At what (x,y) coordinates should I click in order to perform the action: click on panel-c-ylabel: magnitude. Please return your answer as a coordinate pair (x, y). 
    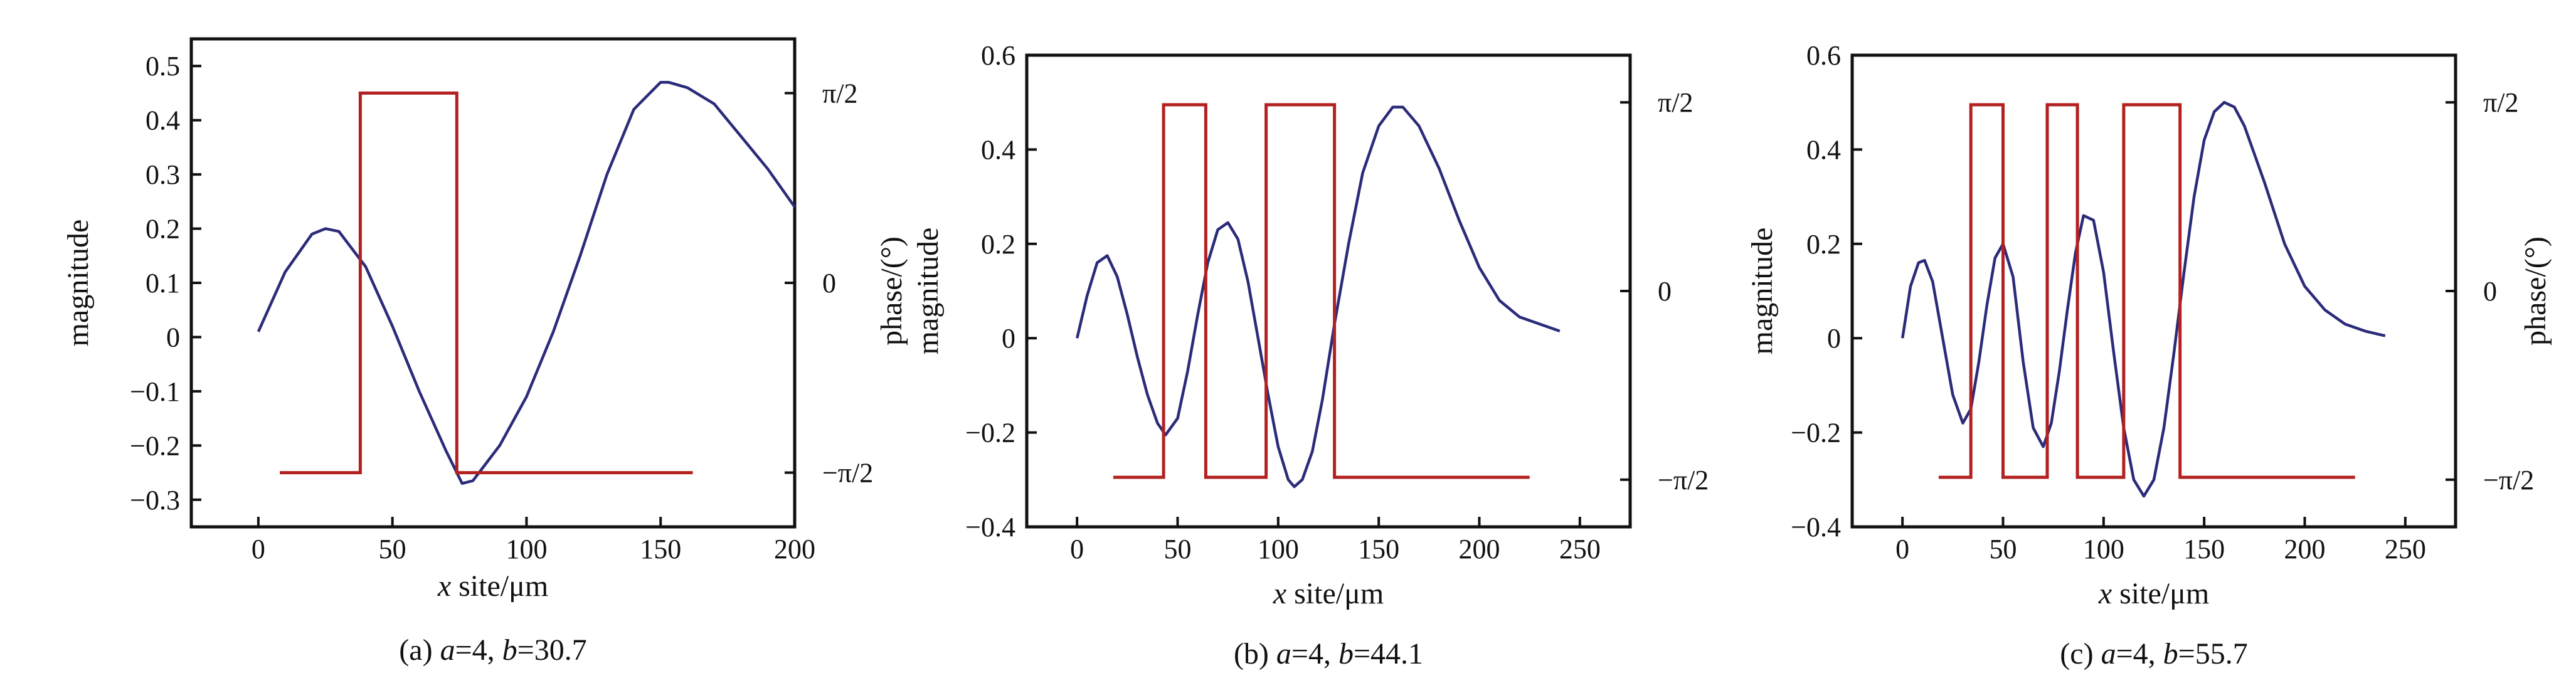
    Looking at the image, I should click on (1762, 291).